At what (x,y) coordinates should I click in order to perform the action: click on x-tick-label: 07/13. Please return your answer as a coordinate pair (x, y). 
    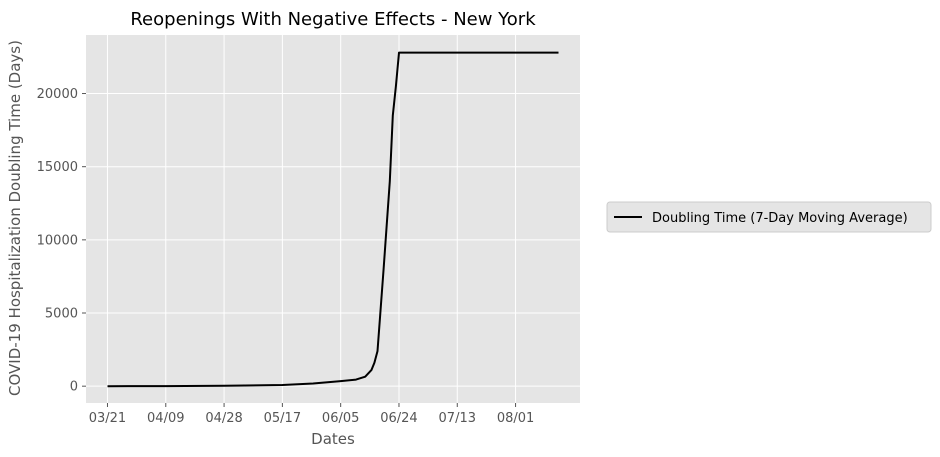
    Looking at the image, I should click on (457, 418).